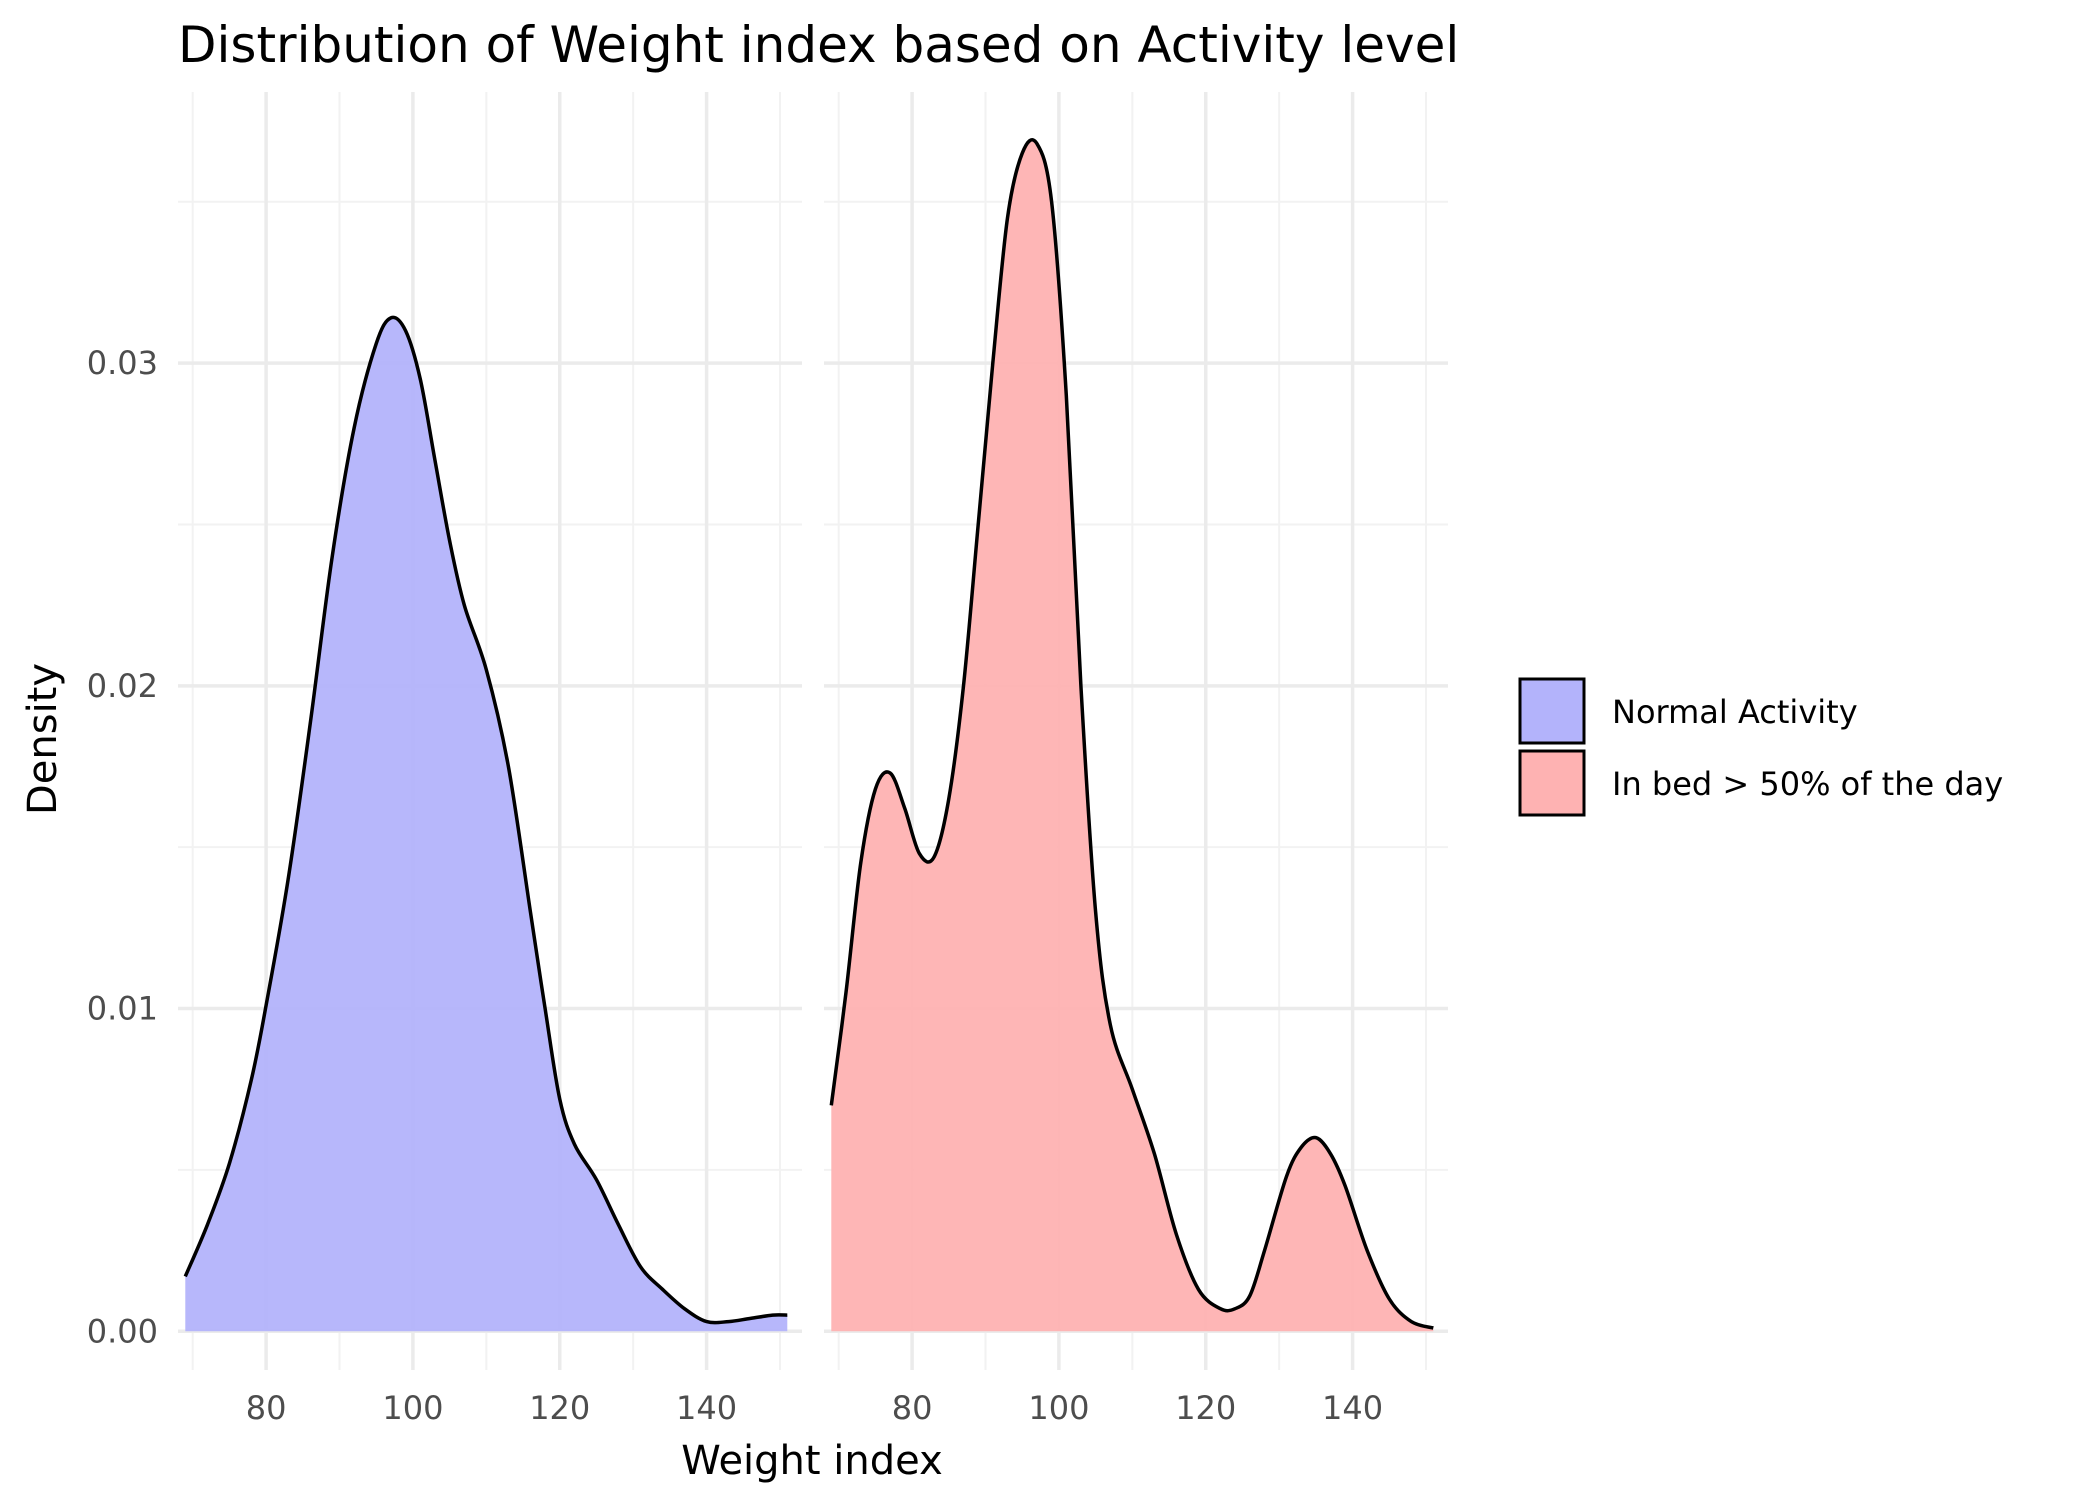 This screenshot has width=2099, height=1499. Describe the element at coordinates (122, 847) in the screenshot. I see `y-axis-ticks: 0.00 0.01 0.02 0.03` at that location.